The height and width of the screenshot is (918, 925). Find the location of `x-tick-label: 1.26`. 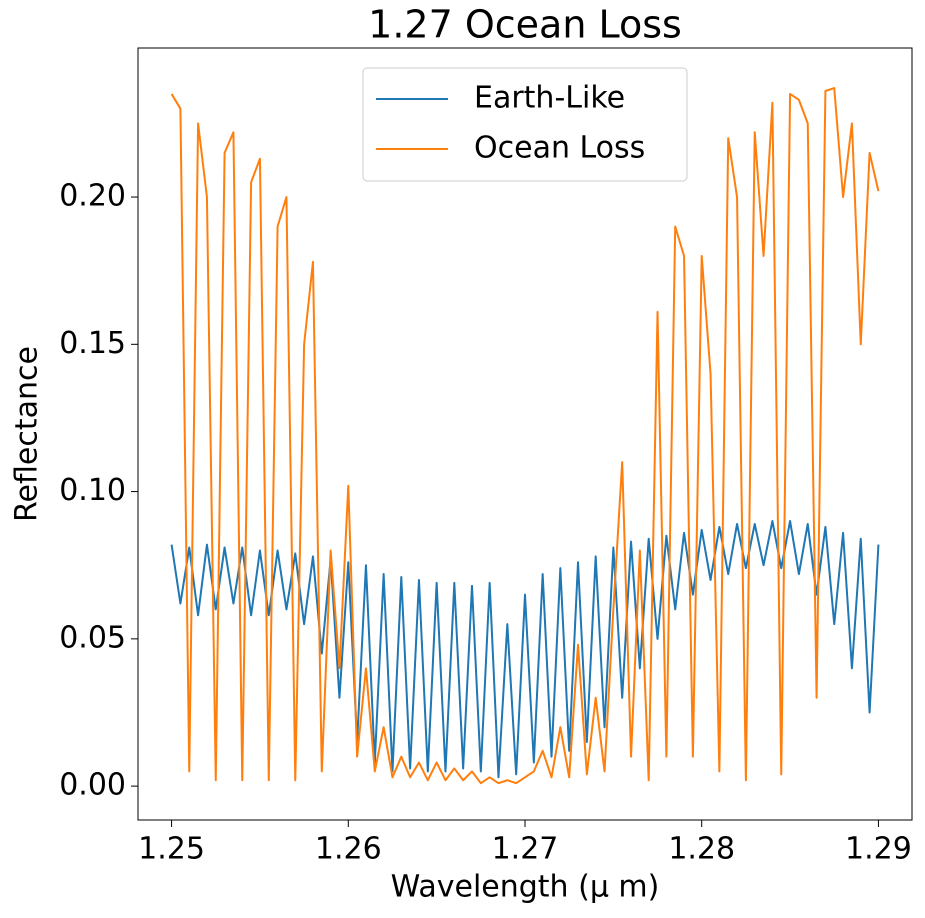

x-tick-label: 1.26 is located at coordinates (348, 849).